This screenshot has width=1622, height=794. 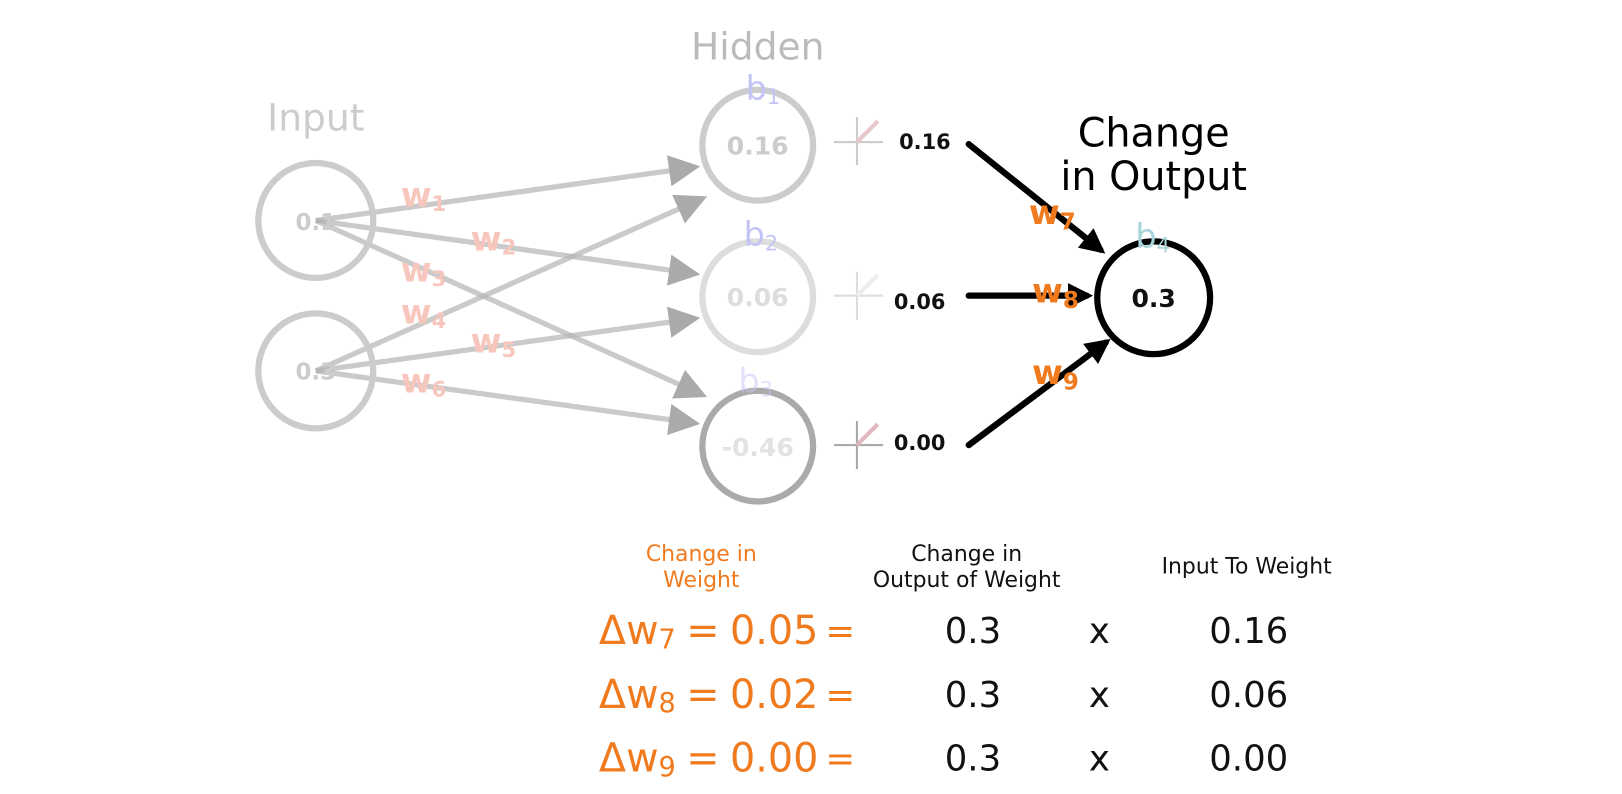 I want to click on bias-index: 4, so click(x=1163, y=246).